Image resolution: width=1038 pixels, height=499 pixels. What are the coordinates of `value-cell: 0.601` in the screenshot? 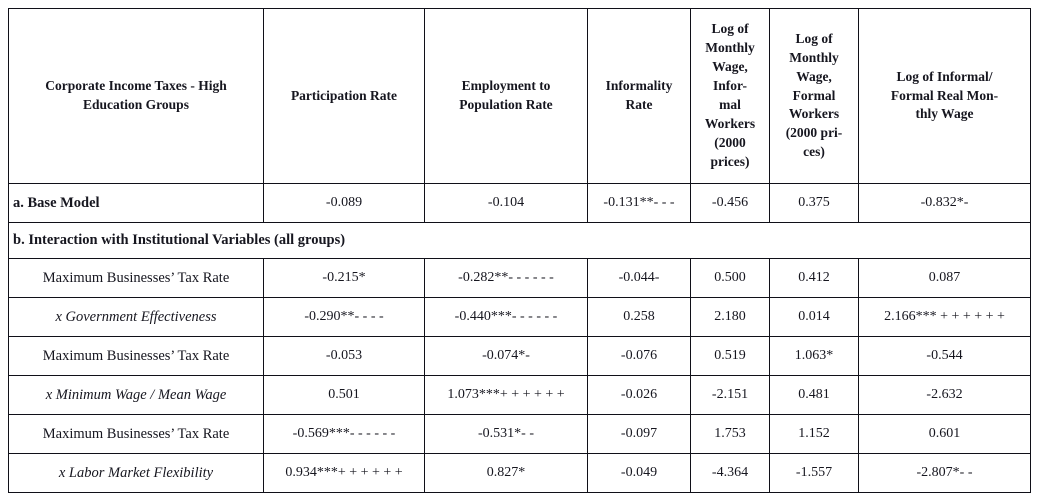 It's located at (944, 434).